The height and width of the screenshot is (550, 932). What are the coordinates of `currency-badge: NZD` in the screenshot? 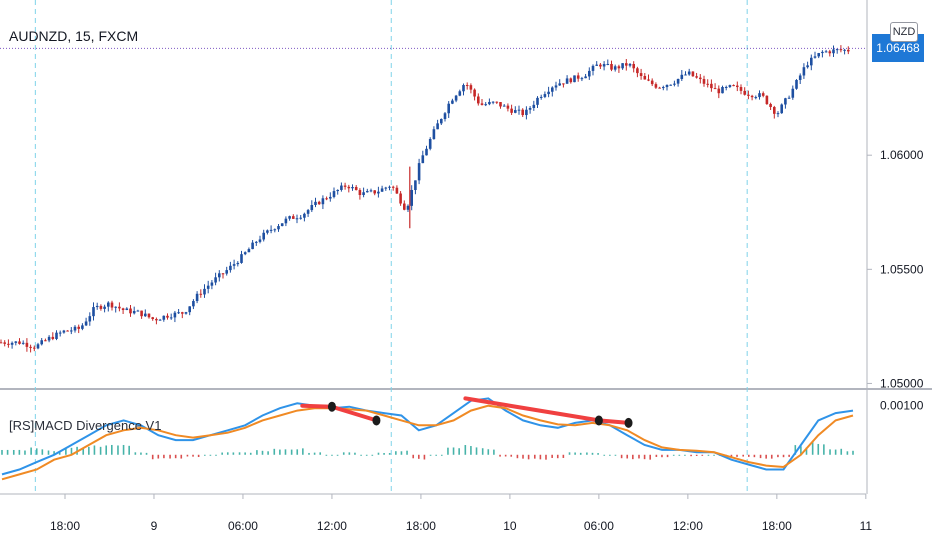 It's located at (904, 32).